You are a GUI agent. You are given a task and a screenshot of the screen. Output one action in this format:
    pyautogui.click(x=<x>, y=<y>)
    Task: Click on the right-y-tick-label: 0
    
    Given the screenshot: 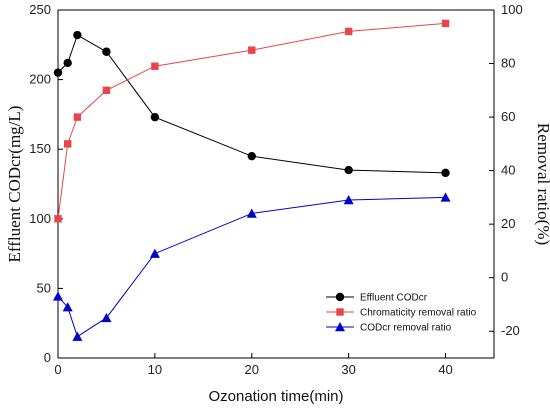 What is the action you would take?
    pyautogui.click(x=504, y=277)
    